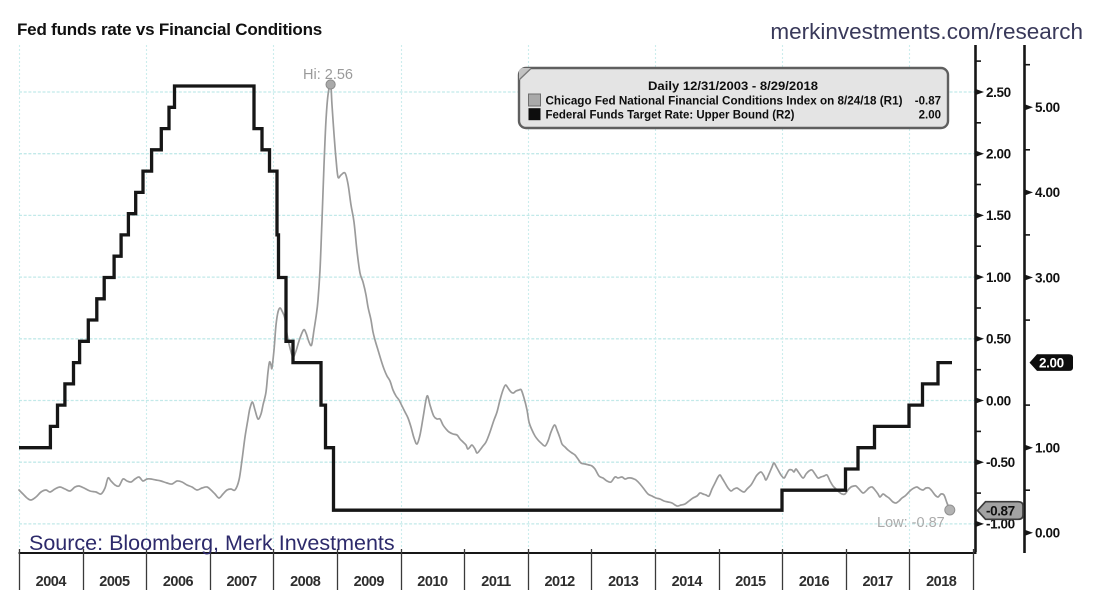  What do you see at coordinates (750, 582) in the screenshot?
I see `svg-text: 2015` at bounding box center [750, 582].